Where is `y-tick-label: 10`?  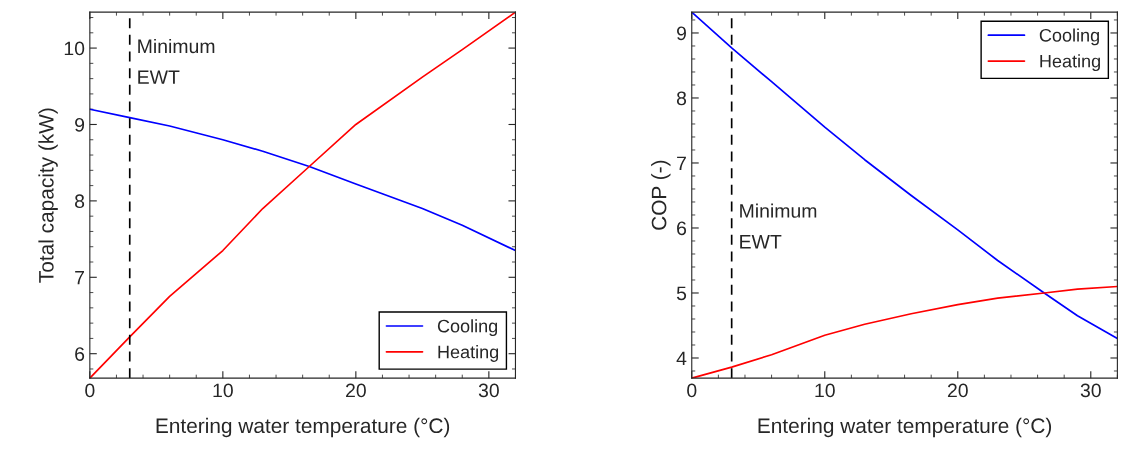 y-tick-label: 10 is located at coordinates (74, 48).